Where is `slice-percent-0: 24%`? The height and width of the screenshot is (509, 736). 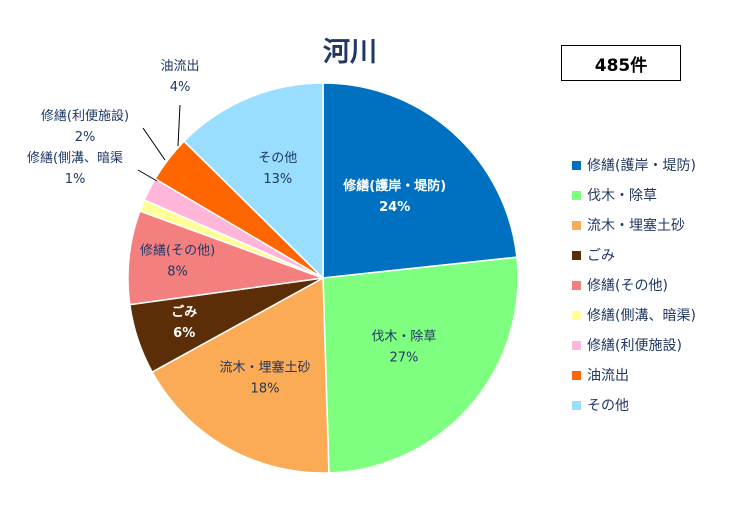 slice-percent-0: 24% is located at coordinates (394, 207).